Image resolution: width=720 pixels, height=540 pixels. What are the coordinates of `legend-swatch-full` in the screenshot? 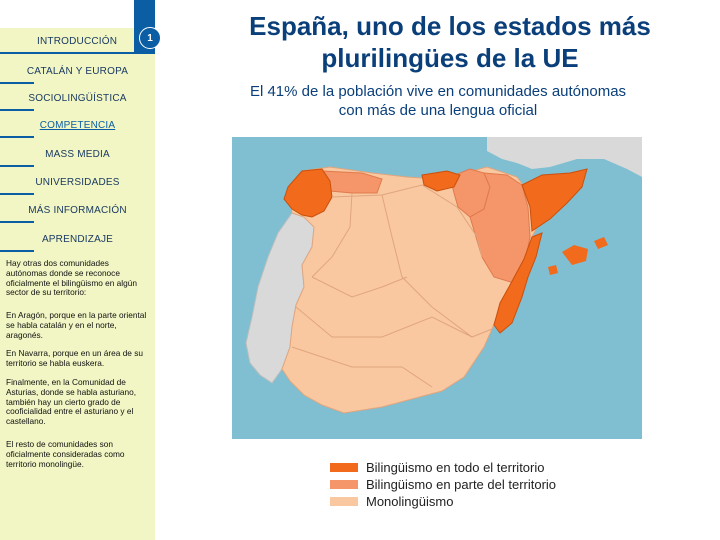 It's located at (344, 467).